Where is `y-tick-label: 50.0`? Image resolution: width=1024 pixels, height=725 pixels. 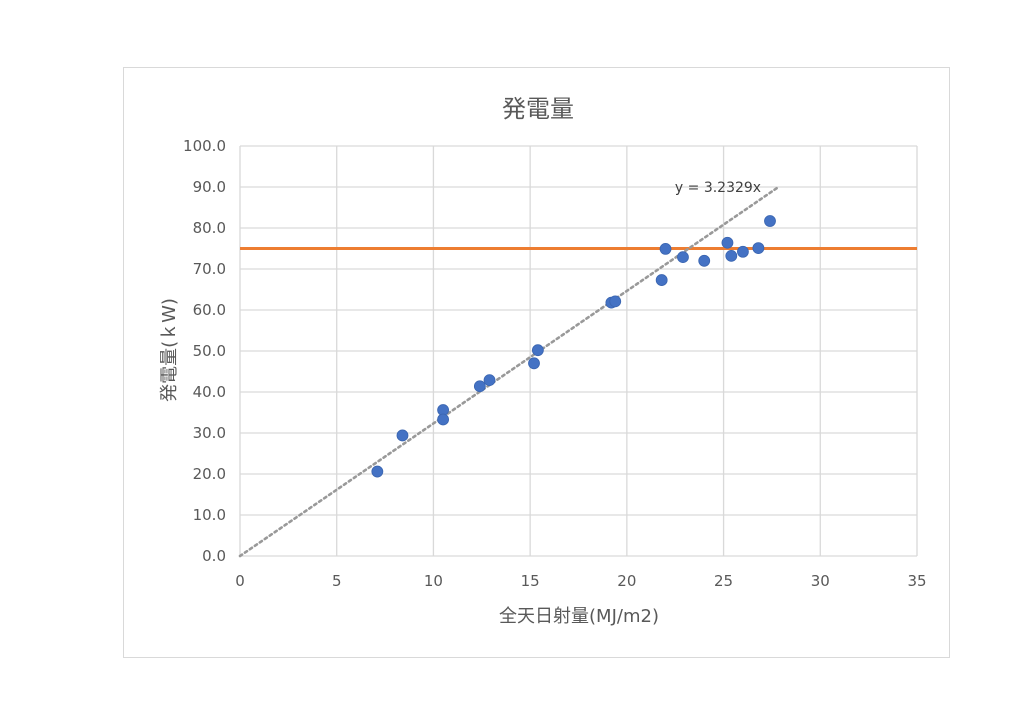 y-tick-label: 50.0 is located at coordinates (209, 351).